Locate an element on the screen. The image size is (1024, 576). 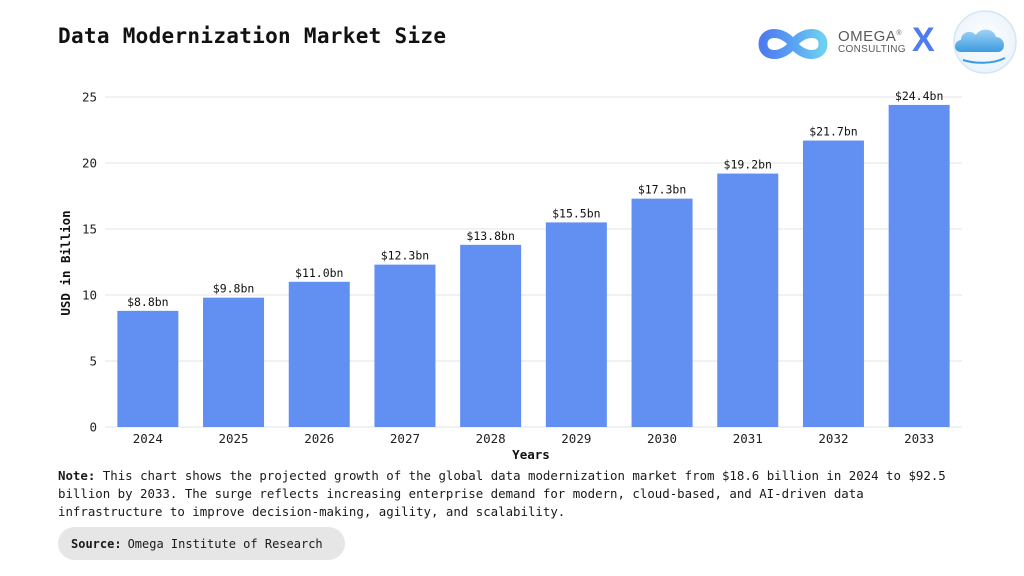
brand-subtitle: CONSULTING is located at coordinates (872, 49).